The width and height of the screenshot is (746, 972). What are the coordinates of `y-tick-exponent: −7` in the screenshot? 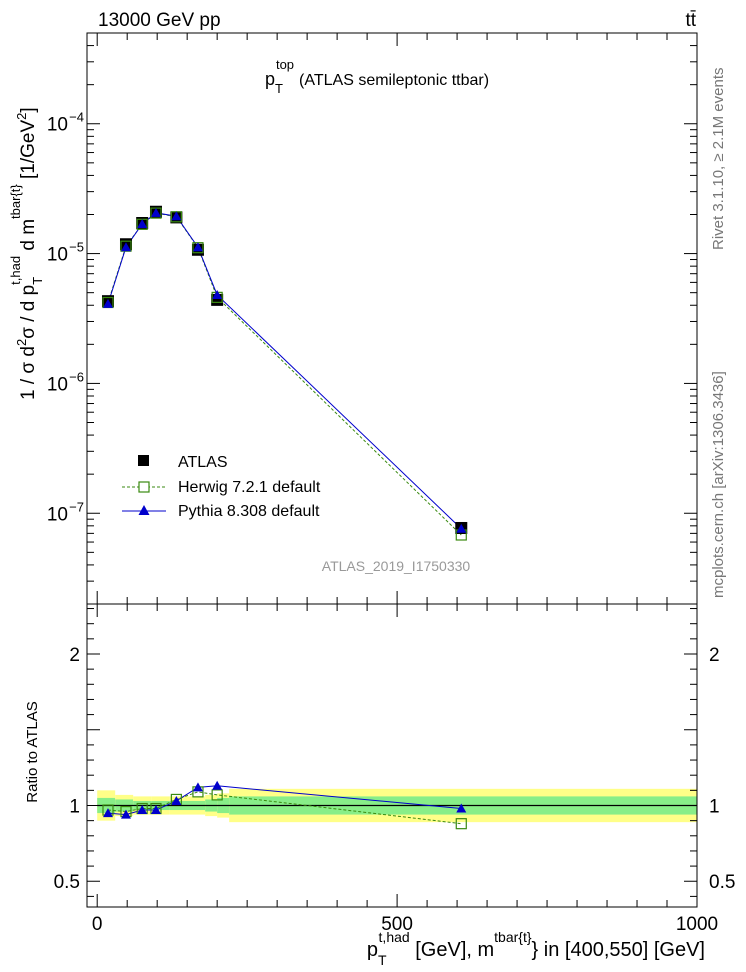 It's located at (76, 506).